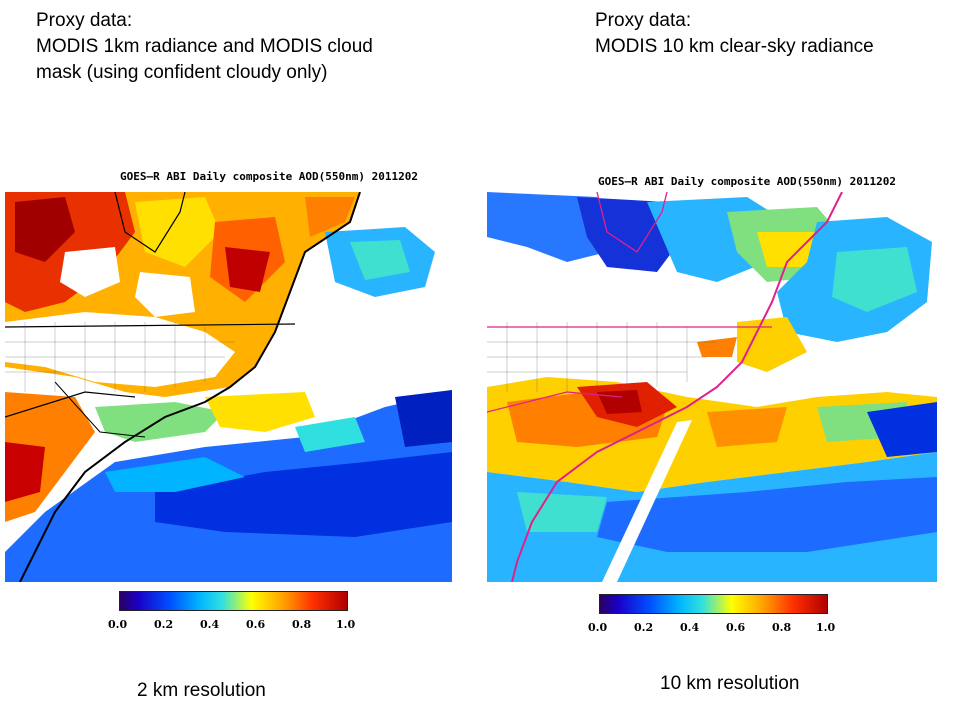 This screenshot has height=720, width=960. What do you see at coordinates (201, 690) in the screenshot?
I see `left-resolution-label: 2 km resolution` at bounding box center [201, 690].